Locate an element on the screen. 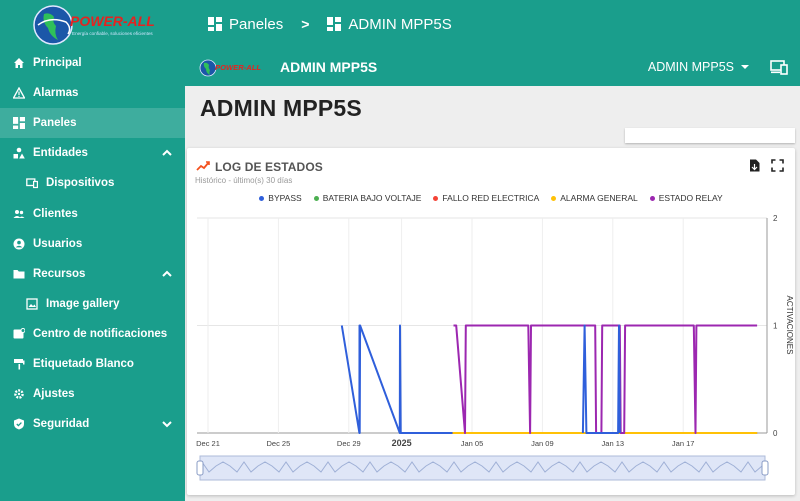 Image resolution: width=800 pixels, height=501 pixels. legend-label: FALLO RED ELECTRICA is located at coordinates (491, 198).